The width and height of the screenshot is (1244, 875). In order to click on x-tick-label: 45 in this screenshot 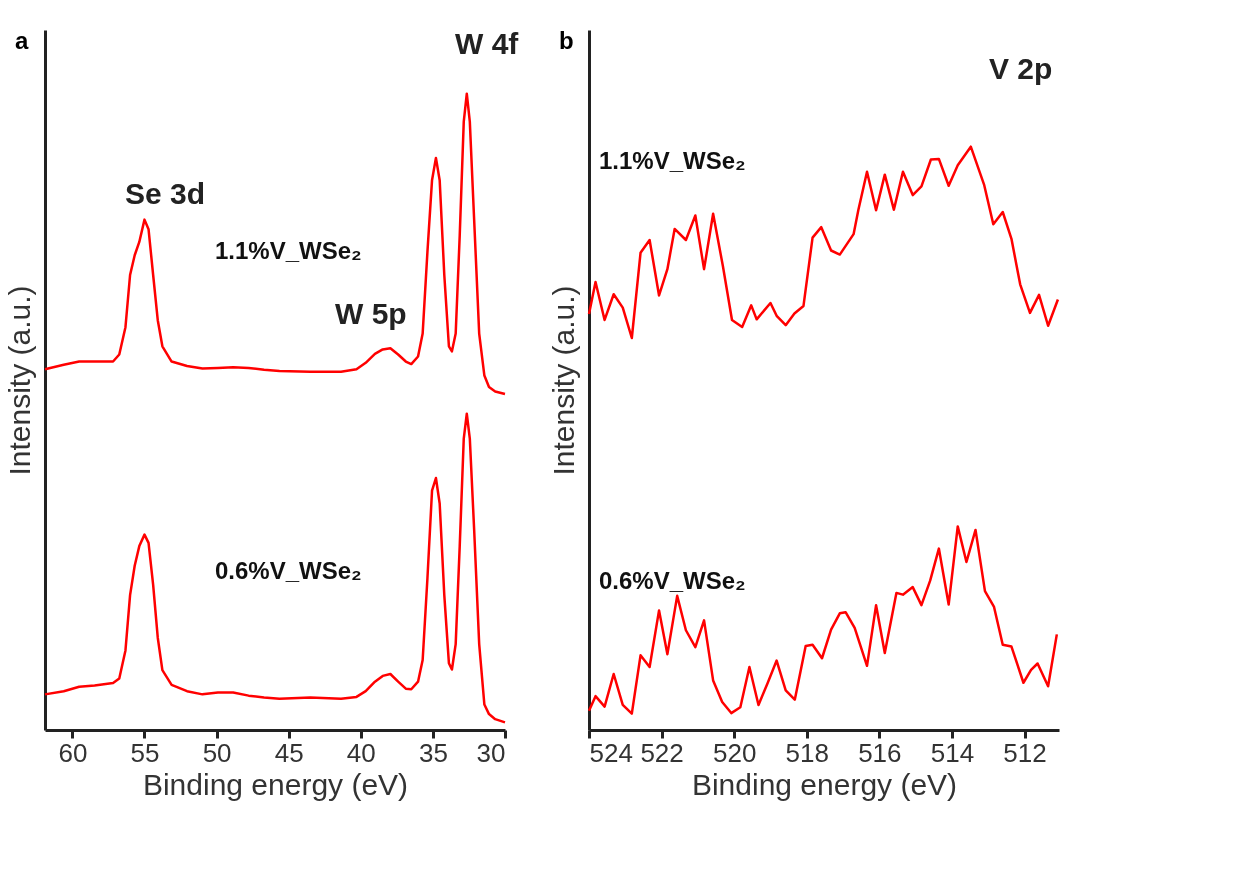, I will do `click(289, 752)`.